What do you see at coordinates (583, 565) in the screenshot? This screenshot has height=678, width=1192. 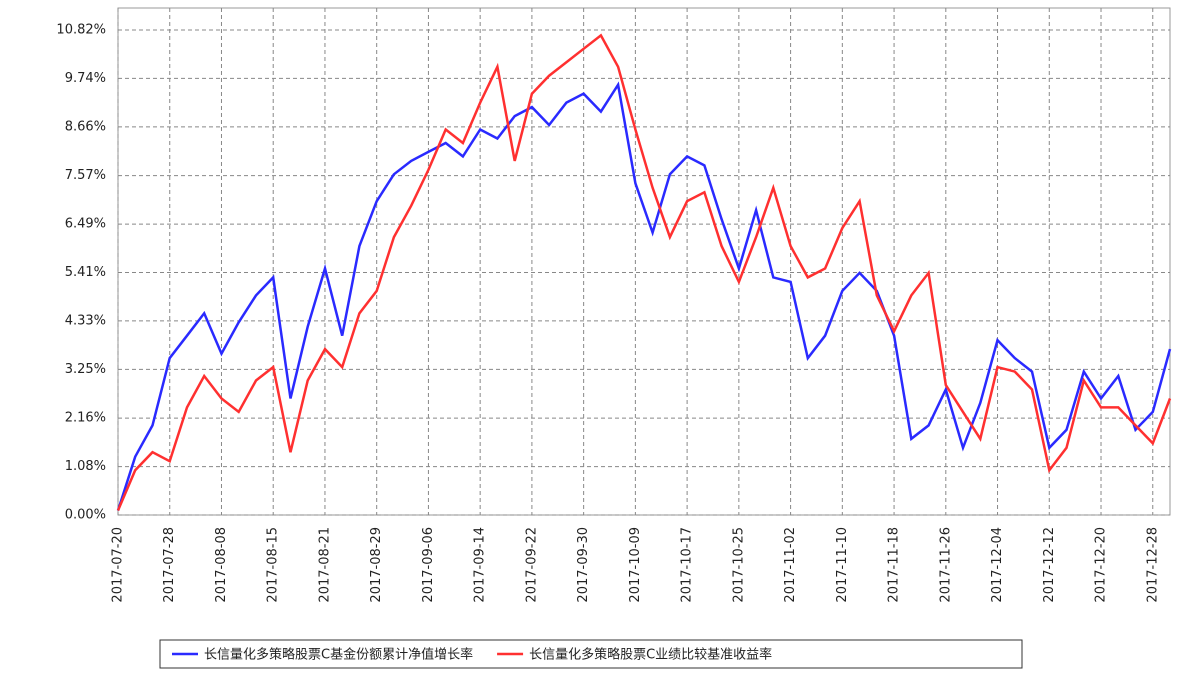 I see `x-tick-label: 2017-09-30` at bounding box center [583, 565].